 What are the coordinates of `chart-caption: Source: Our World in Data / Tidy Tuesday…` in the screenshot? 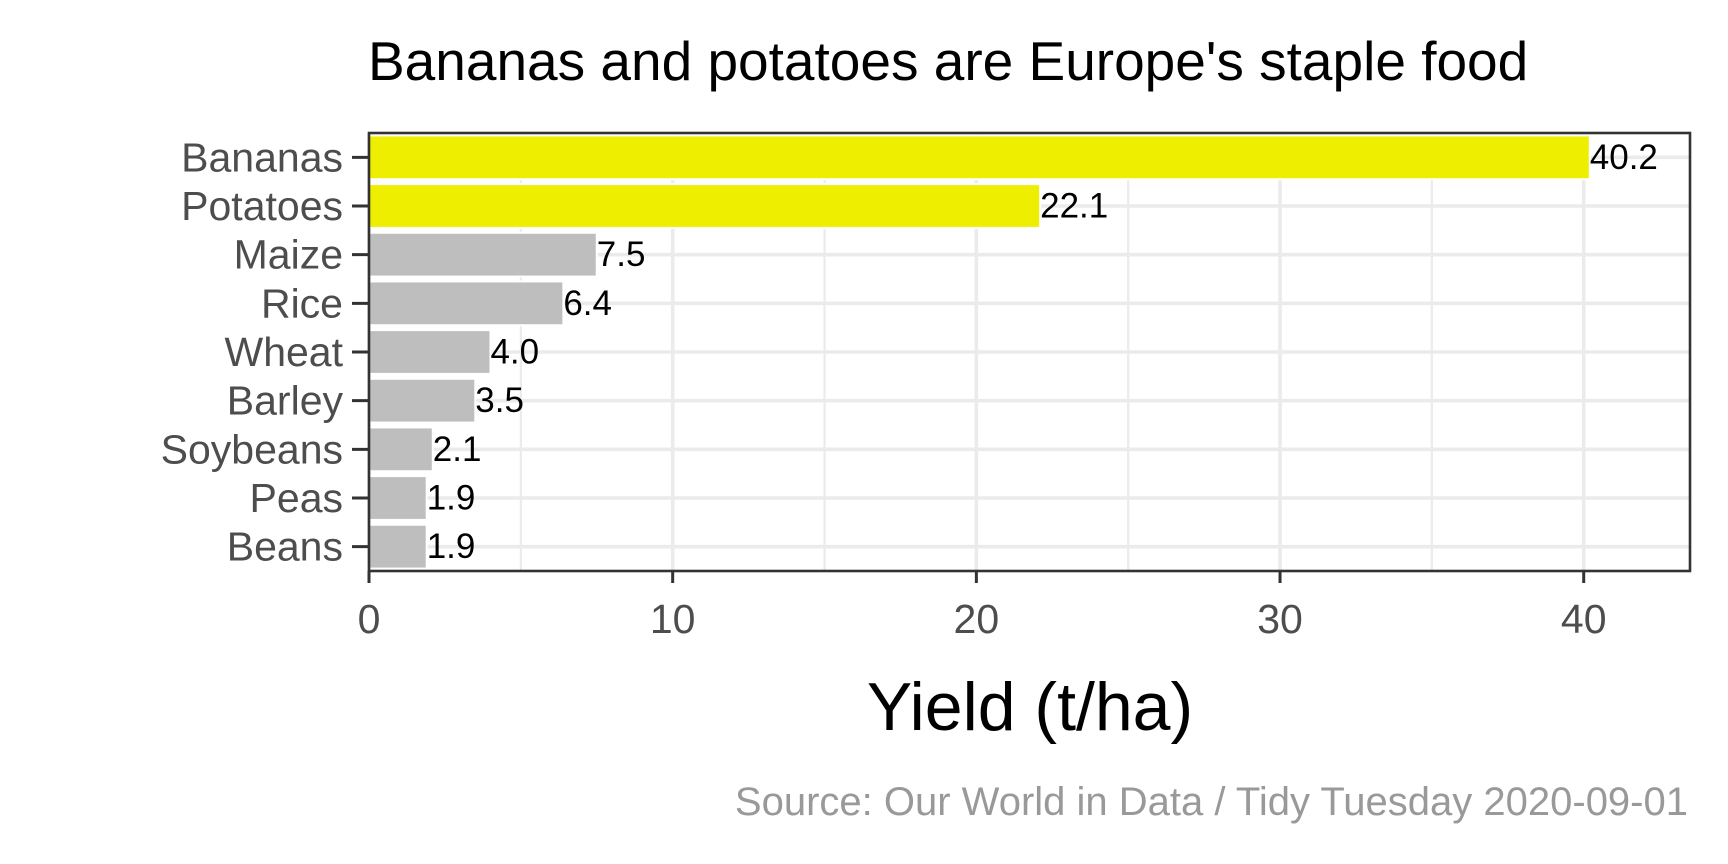 It's located at (1211, 802).